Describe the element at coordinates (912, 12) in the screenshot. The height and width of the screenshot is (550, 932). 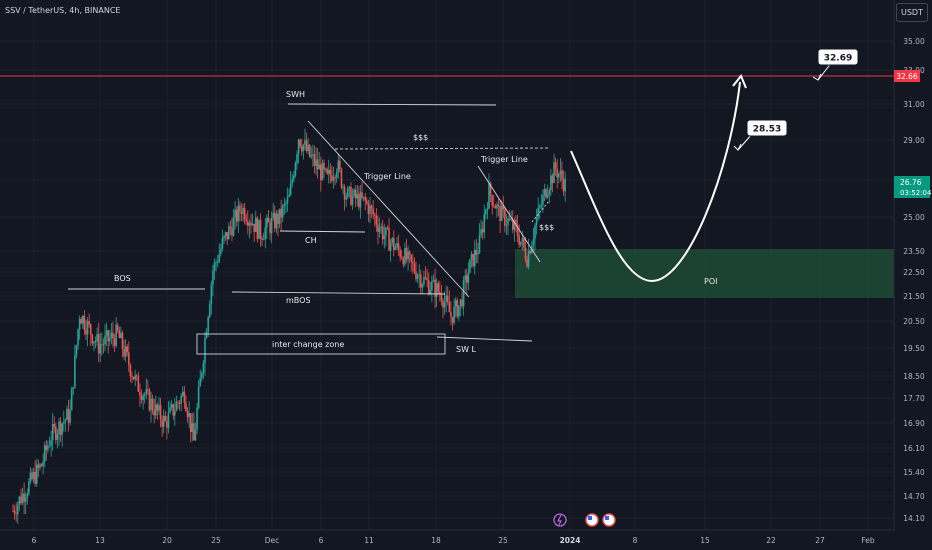
I see `currency-selector: USDT` at that location.